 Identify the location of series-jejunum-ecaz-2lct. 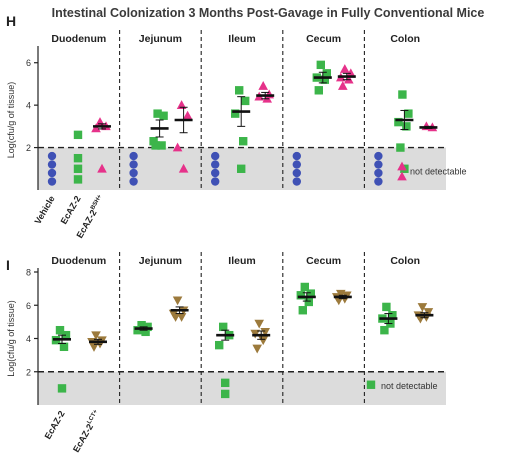
(178, 309).